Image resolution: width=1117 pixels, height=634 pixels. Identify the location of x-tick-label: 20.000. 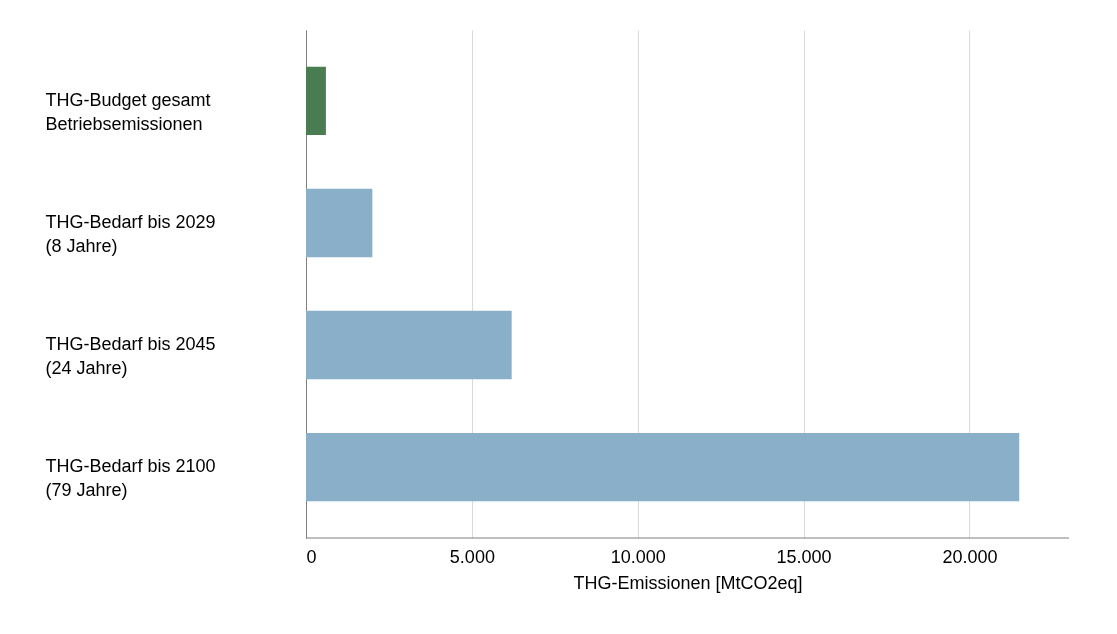
(970, 556).